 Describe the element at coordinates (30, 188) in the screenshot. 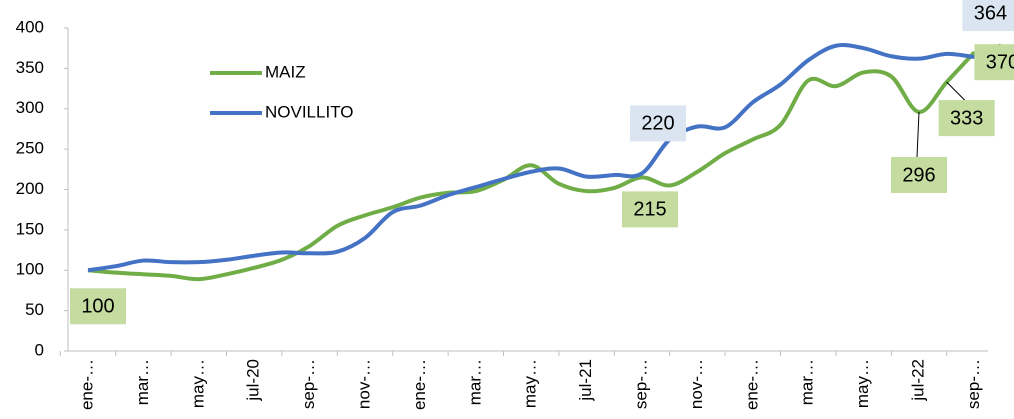

I see `y-tick-label: 200` at that location.